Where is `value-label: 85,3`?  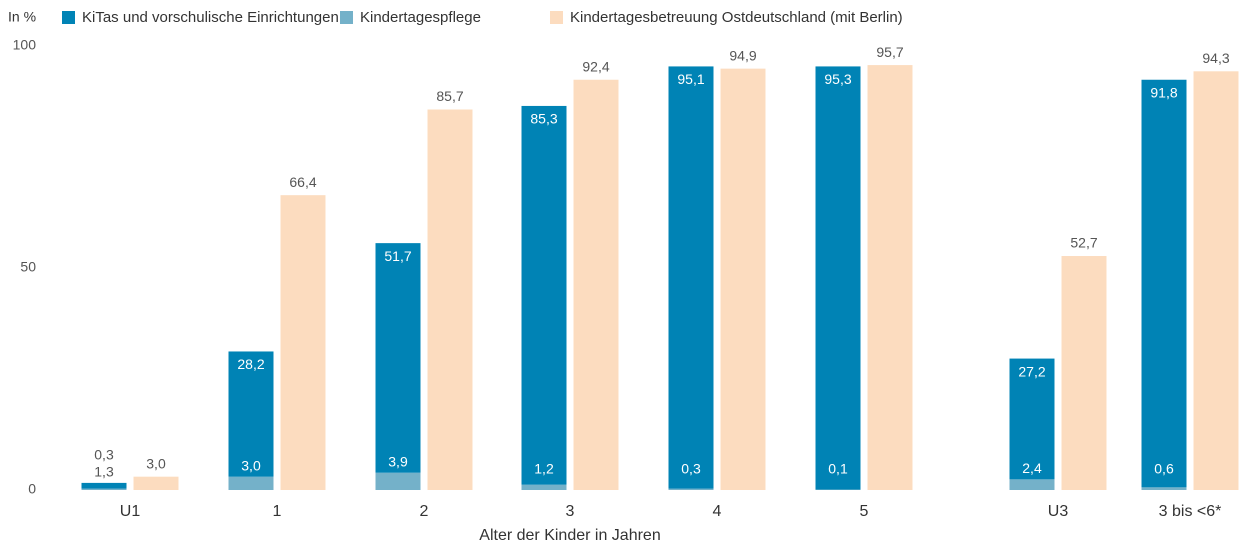
value-label: 85,3 is located at coordinates (543, 119).